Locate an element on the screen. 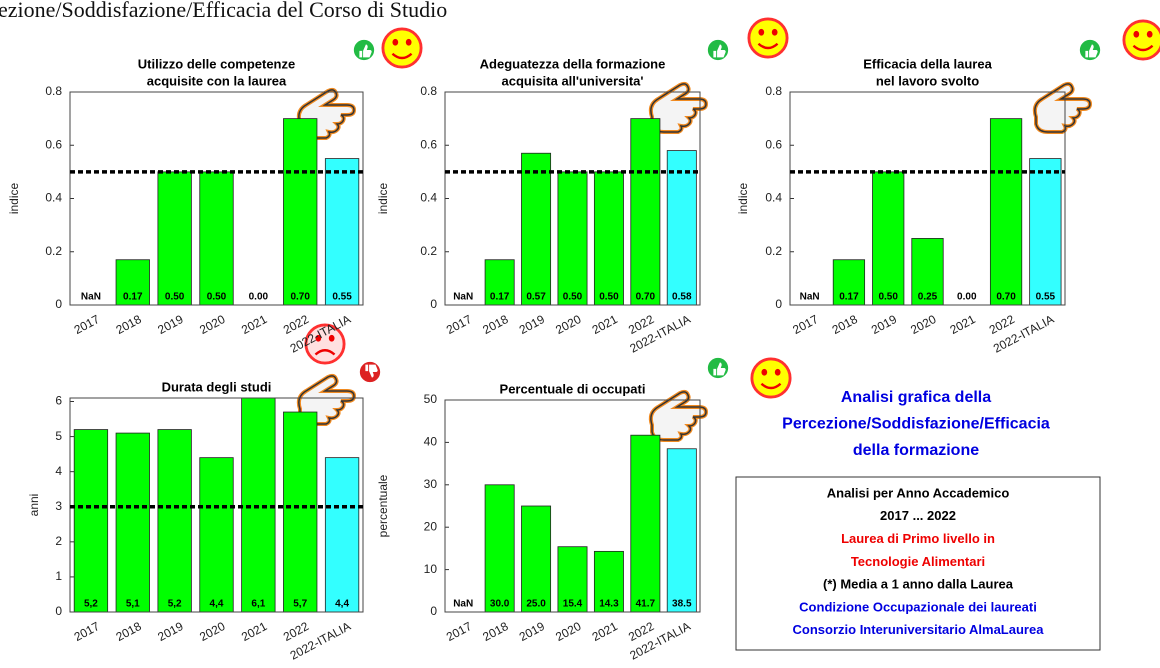  chart-title: Adeguatezza della formazione is located at coordinates (573, 63).